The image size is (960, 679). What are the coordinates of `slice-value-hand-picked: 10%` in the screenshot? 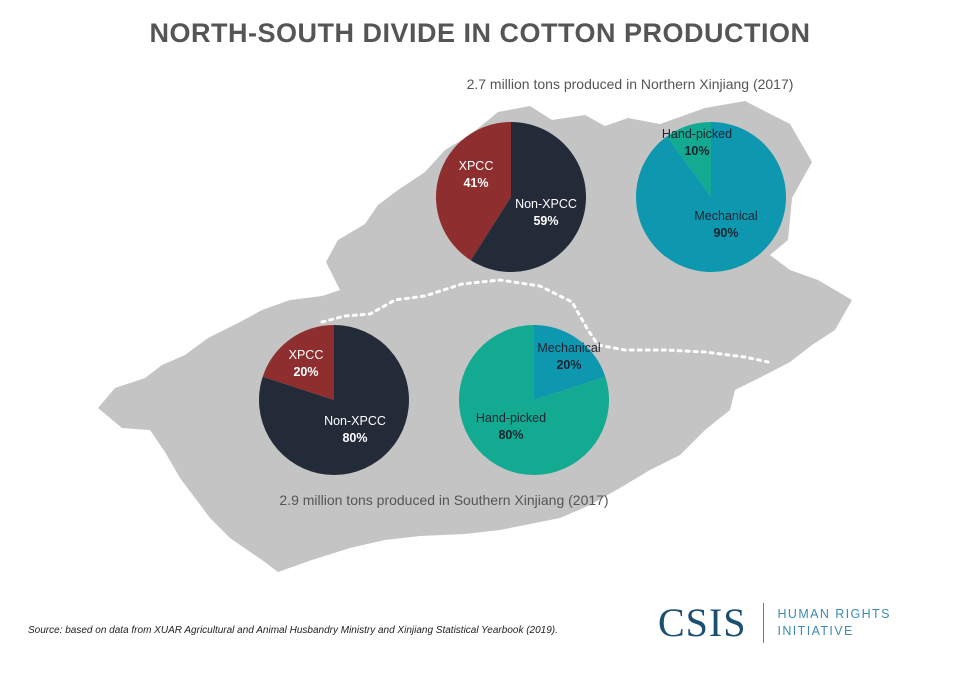 It's located at (696, 151).